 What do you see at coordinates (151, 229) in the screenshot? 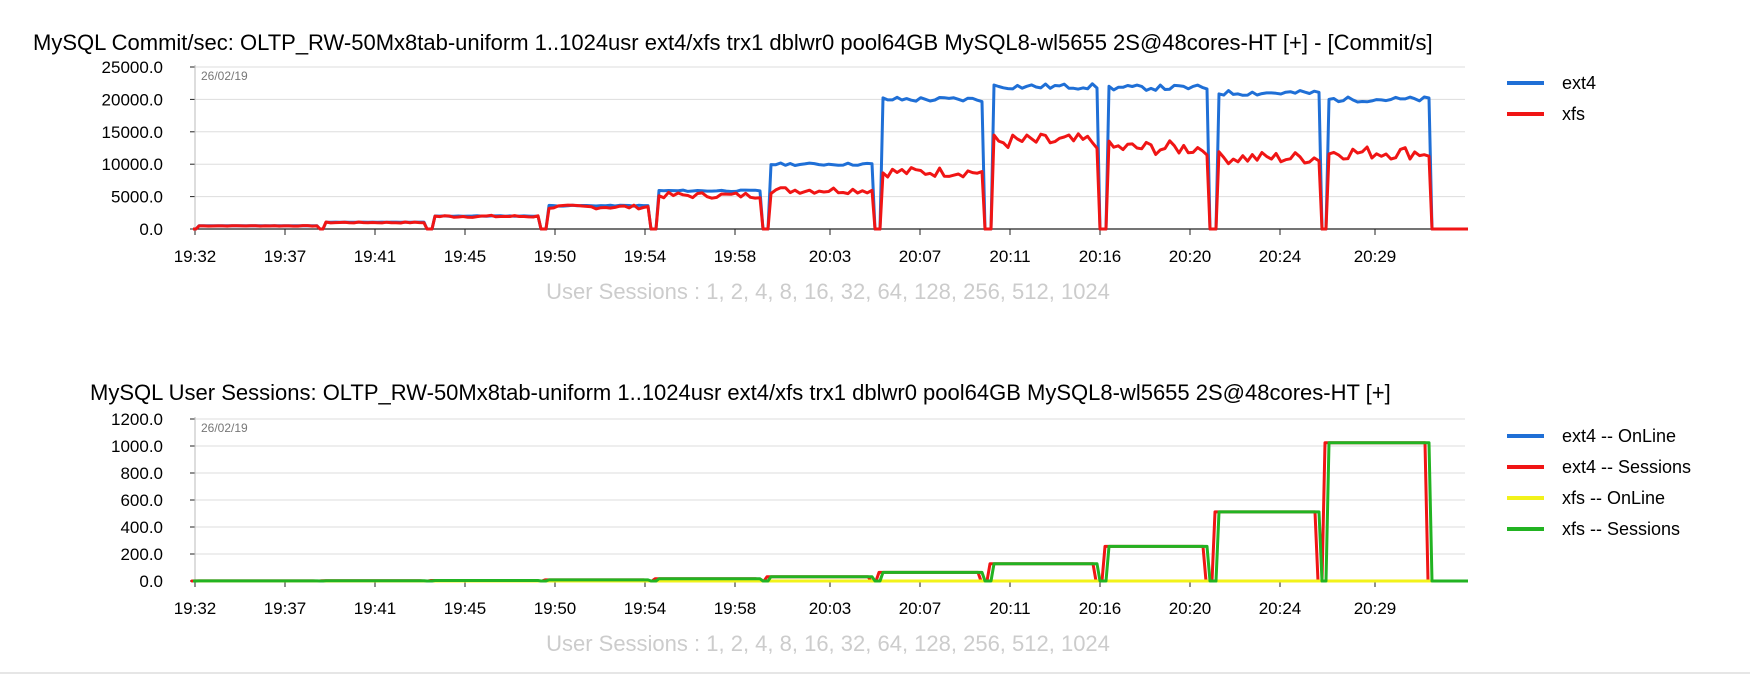
I see `chart1-ytick-label: 0.0` at bounding box center [151, 229].